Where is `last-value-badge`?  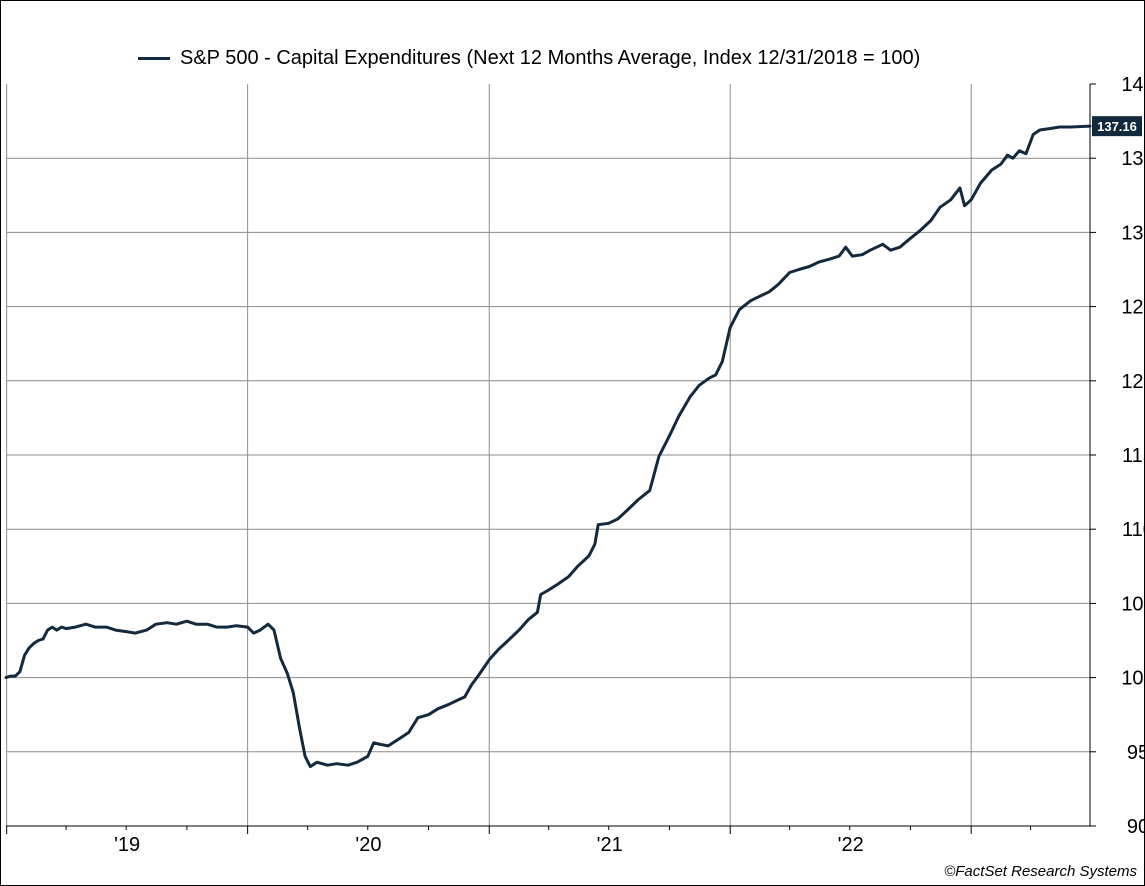 last-value-badge is located at coordinates (1117, 126).